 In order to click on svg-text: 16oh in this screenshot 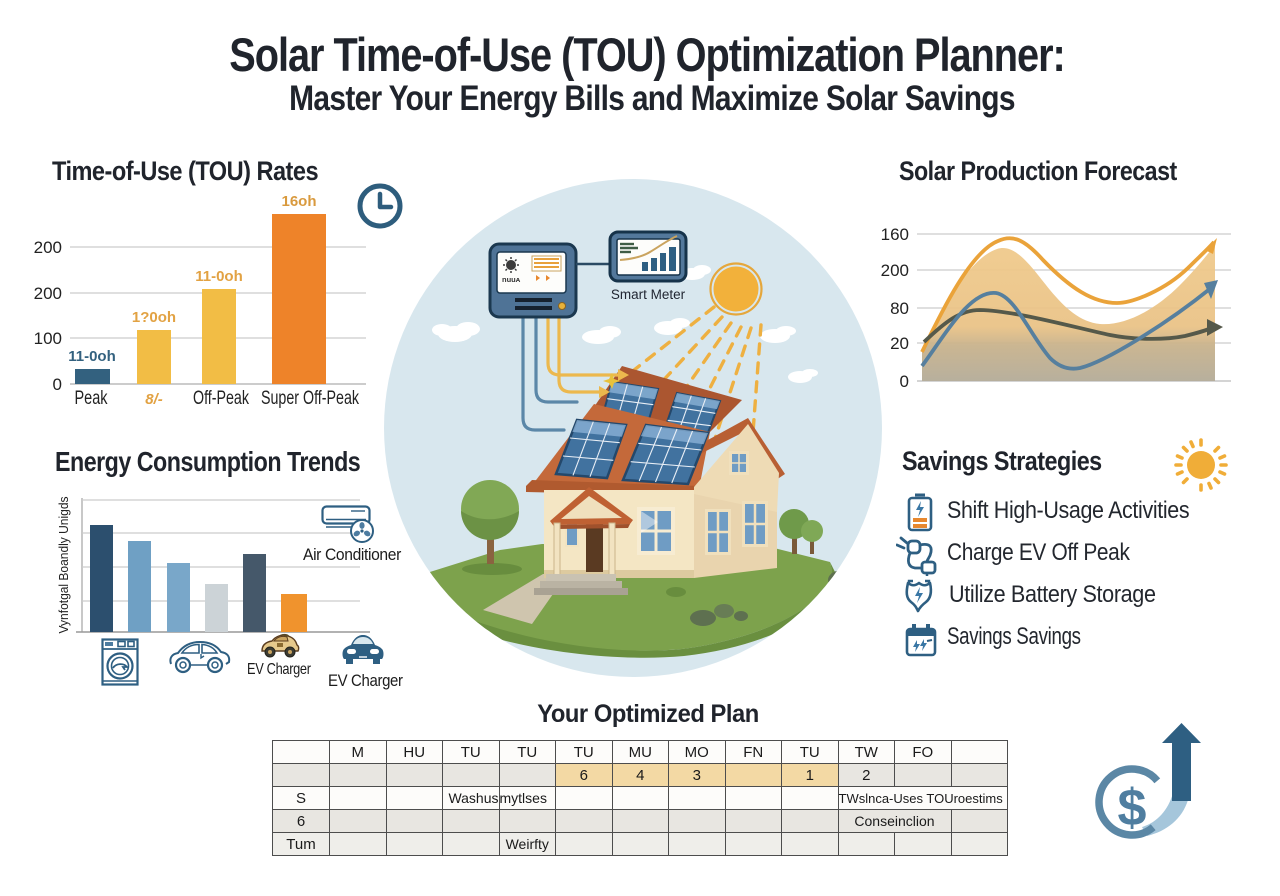, I will do `click(298, 201)`.